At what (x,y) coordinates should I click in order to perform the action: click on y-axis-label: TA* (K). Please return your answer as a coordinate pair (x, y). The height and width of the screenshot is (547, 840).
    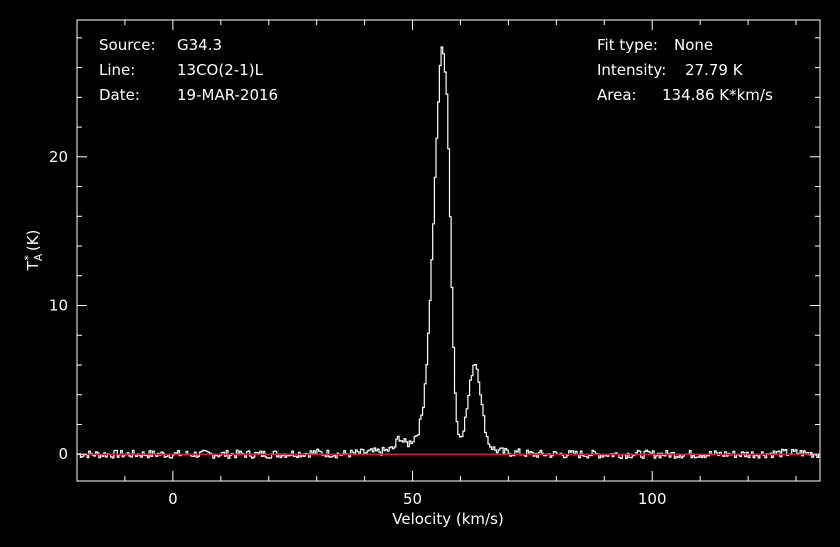
    Looking at the image, I should click on (33, 251).